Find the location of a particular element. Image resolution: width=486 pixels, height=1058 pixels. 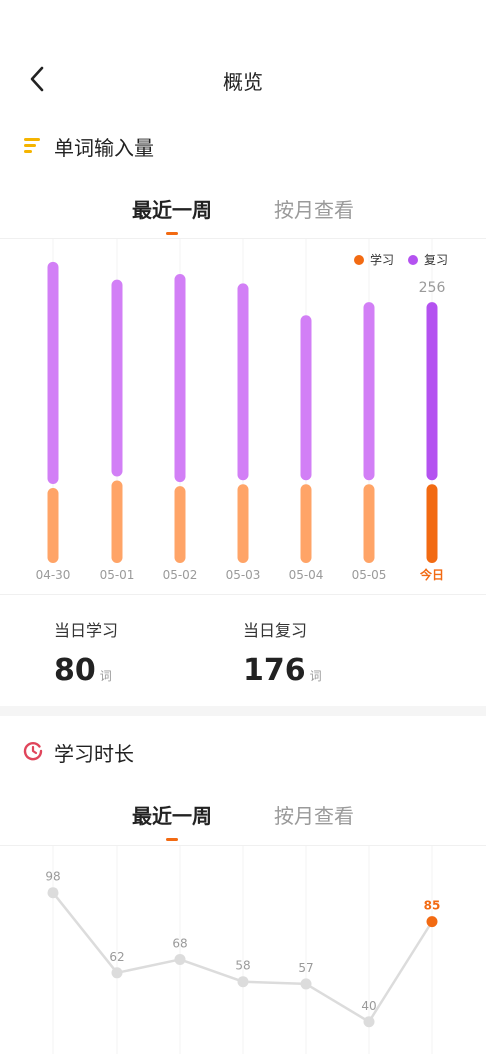

chart-legend: 学习 复习 is located at coordinates (400, 259).